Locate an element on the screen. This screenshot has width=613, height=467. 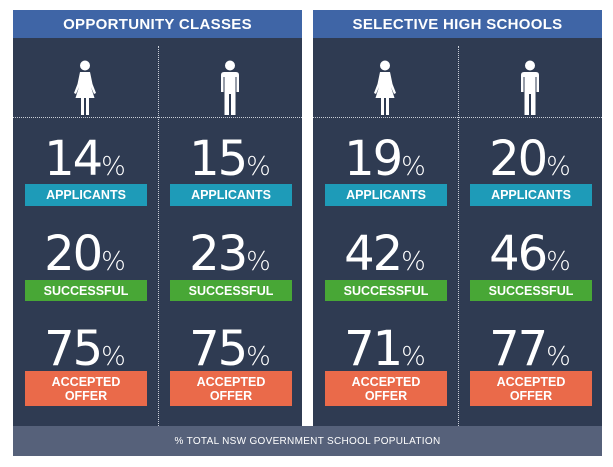
successful-percentage: 23% is located at coordinates (230, 254).